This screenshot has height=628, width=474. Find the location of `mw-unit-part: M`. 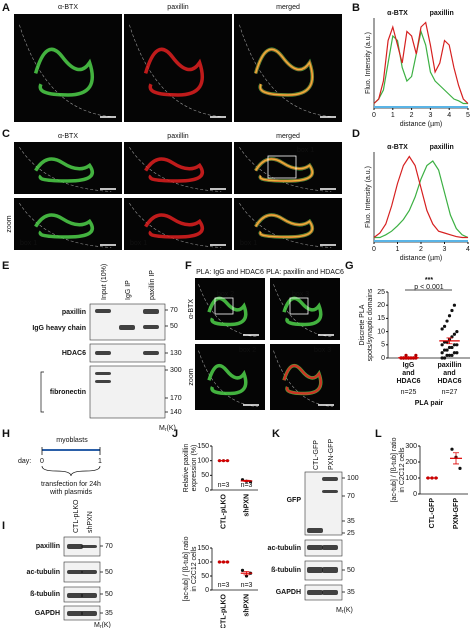

mw-unit-part: M is located at coordinates (97, 625).